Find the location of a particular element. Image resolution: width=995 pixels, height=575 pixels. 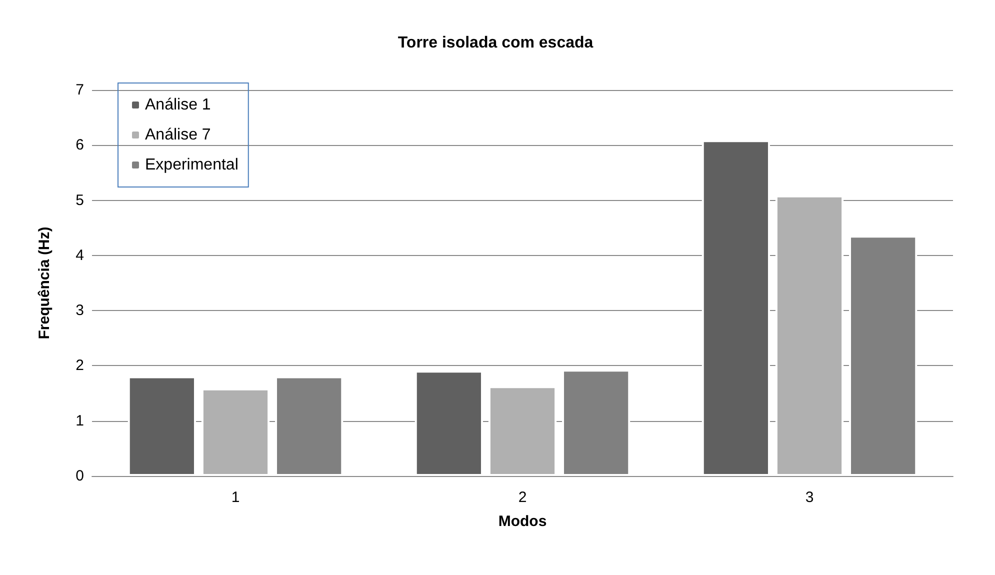

y-tick-label: 6 is located at coordinates (80, 145).